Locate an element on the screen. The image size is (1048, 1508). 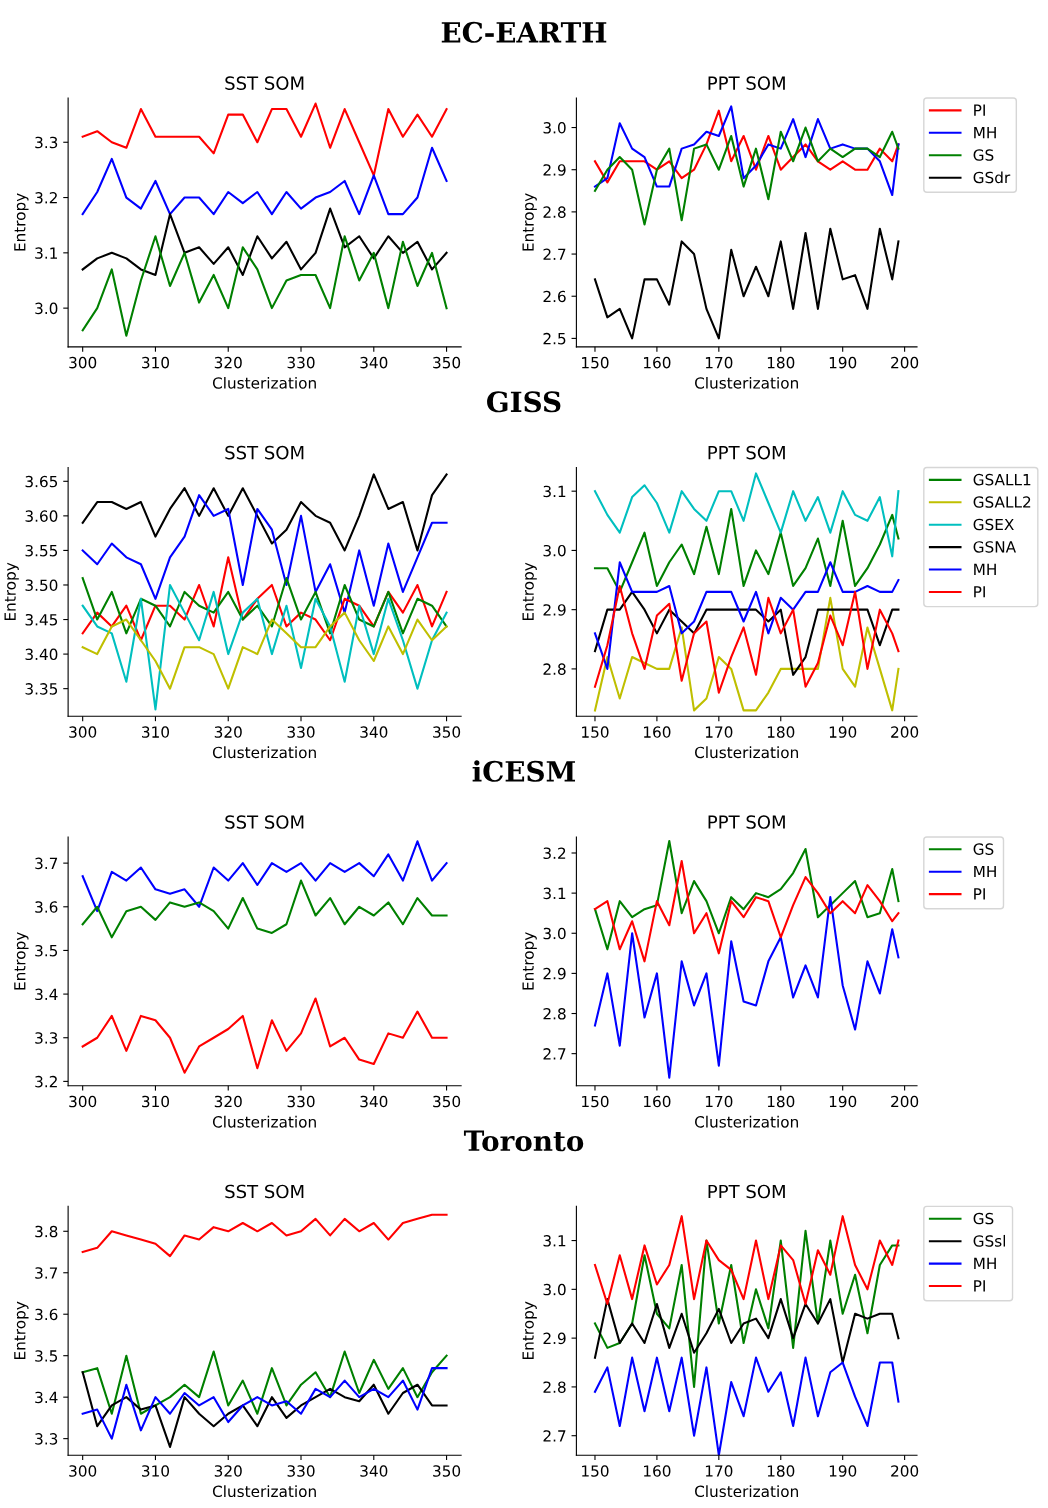
text: Toronto is located at coordinates (523, 1141).